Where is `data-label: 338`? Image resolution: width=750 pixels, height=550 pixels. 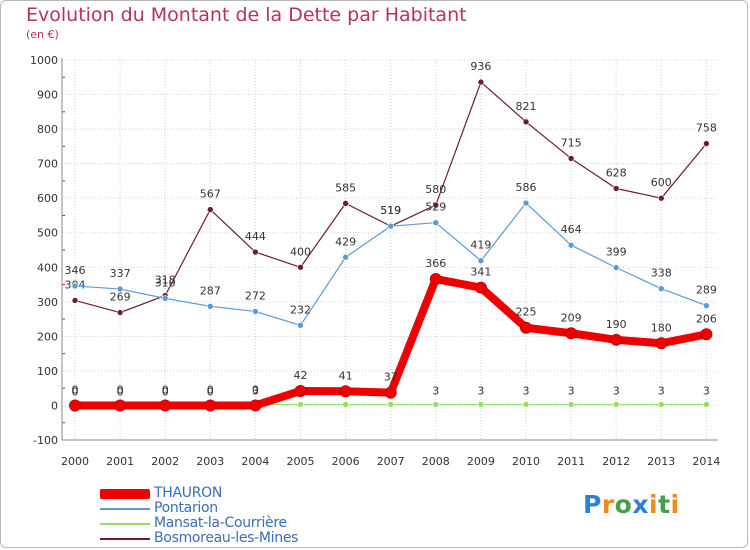
data-label: 338 is located at coordinates (661, 273).